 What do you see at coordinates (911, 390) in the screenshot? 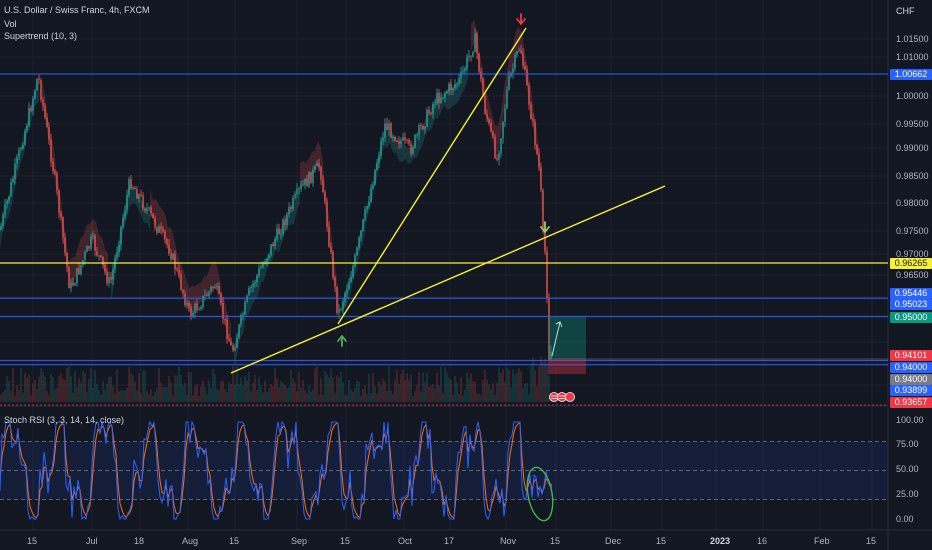
I see `price-tag: 0.93899` at bounding box center [911, 390].